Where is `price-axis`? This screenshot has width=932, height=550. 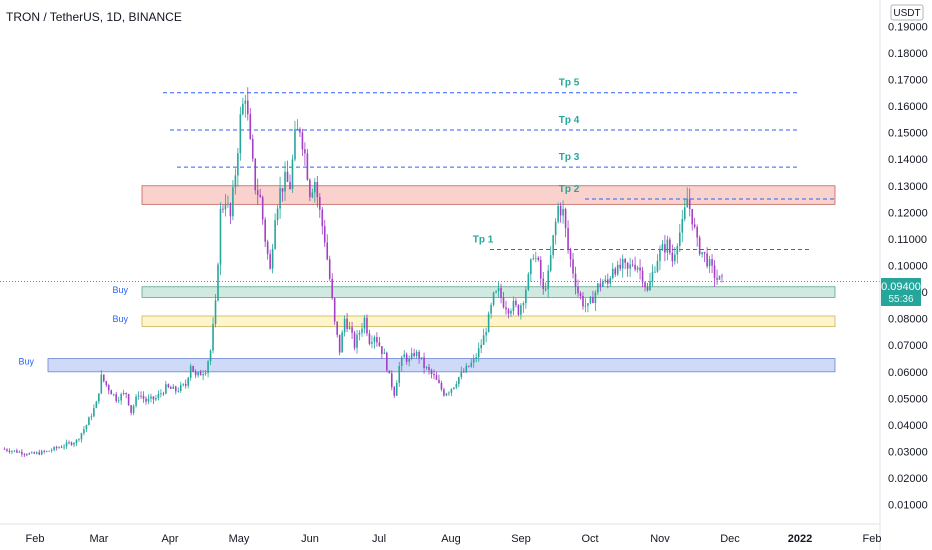 price-axis is located at coordinates (906, 275).